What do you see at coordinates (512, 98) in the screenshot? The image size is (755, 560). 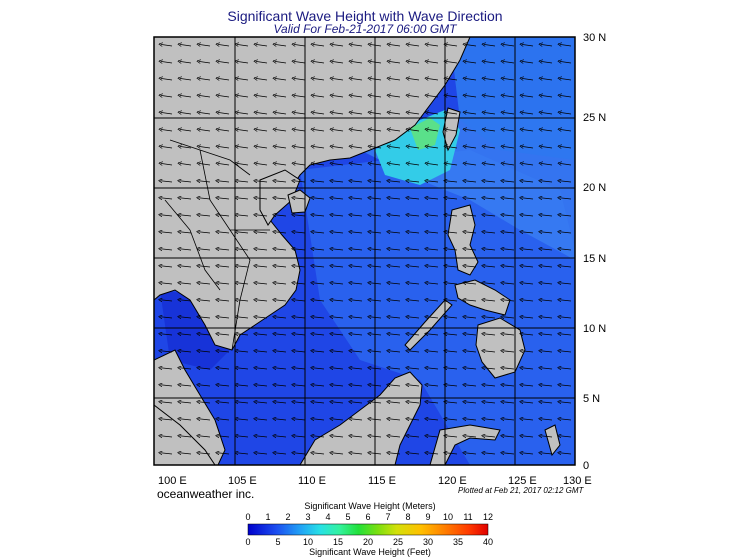 I see `sea-north-region` at bounding box center [512, 98].